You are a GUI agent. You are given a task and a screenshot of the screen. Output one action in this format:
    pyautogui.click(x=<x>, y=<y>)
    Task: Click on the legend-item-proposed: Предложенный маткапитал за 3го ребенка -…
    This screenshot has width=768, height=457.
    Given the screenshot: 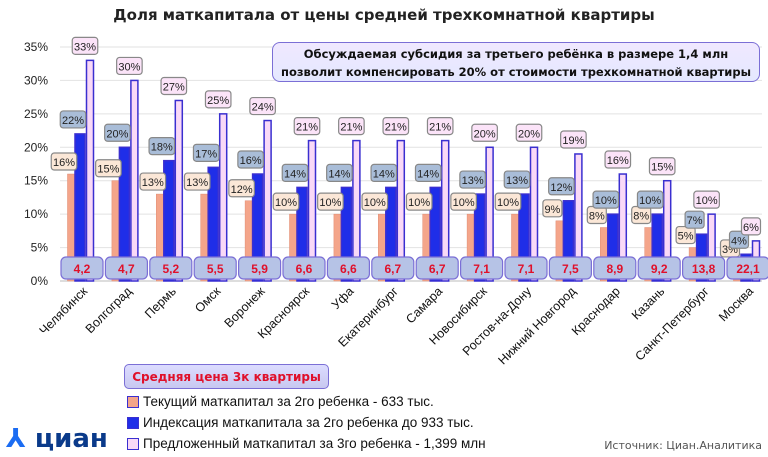 What is the action you would take?
    pyautogui.click(x=306, y=443)
    